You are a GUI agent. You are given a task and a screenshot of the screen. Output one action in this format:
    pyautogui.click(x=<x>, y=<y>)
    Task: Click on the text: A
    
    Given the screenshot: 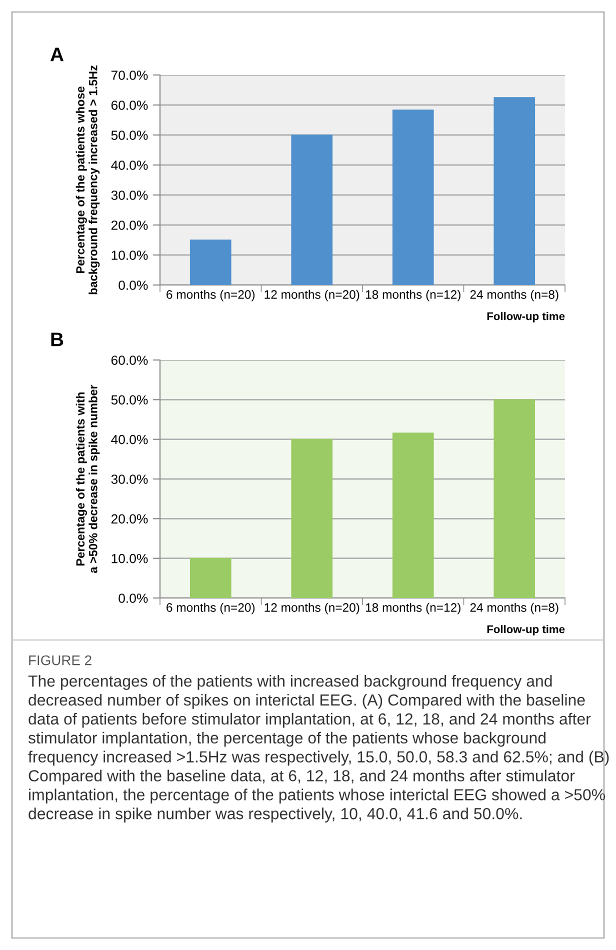 What is the action you would take?
    pyautogui.click(x=57, y=55)
    